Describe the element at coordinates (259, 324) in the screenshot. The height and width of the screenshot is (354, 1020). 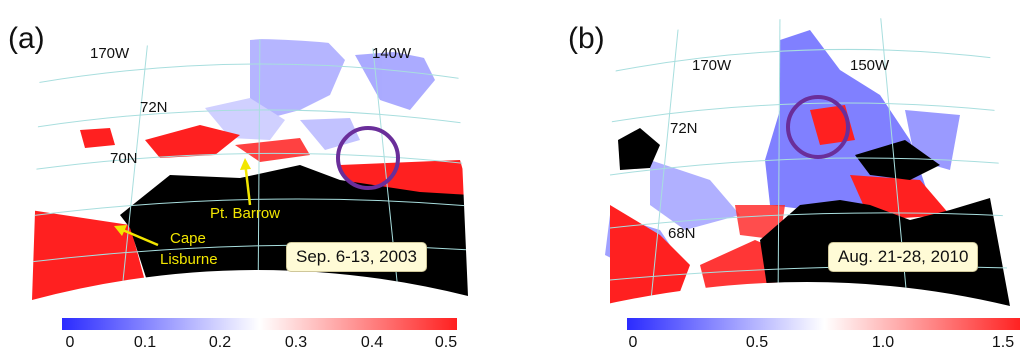
I see `colorbar-a` at that location.